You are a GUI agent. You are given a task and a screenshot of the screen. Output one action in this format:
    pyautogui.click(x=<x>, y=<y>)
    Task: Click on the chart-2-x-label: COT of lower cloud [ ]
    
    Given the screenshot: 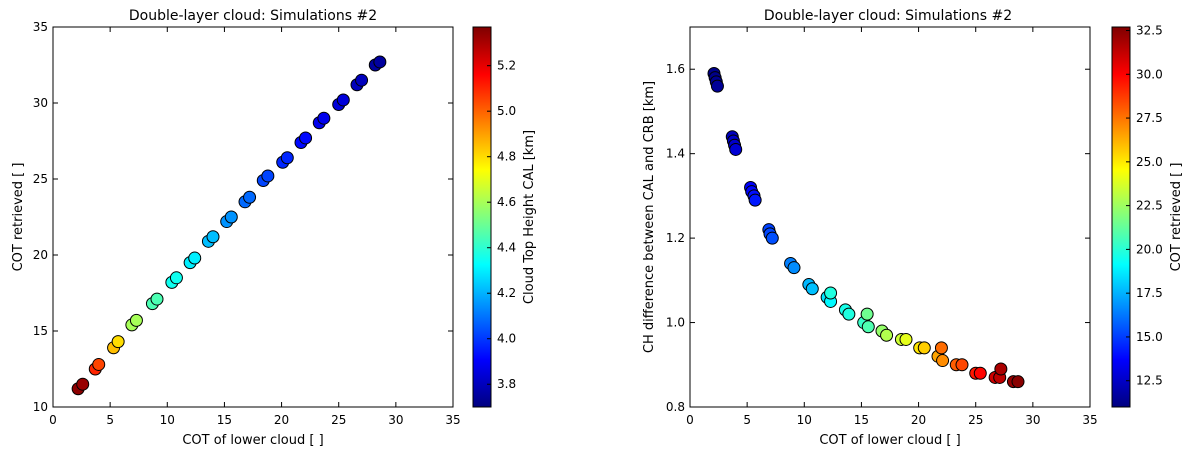 What is the action you would take?
    pyautogui.click(x=889, y=440)
    